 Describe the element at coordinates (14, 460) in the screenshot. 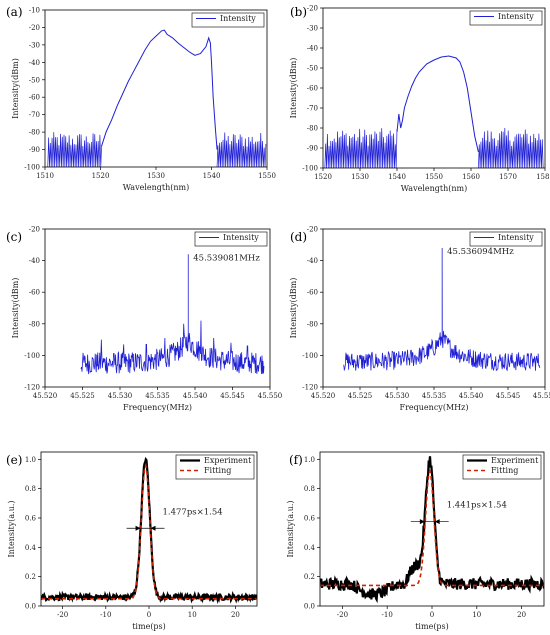

I see `panel-label: (e)` at that location.